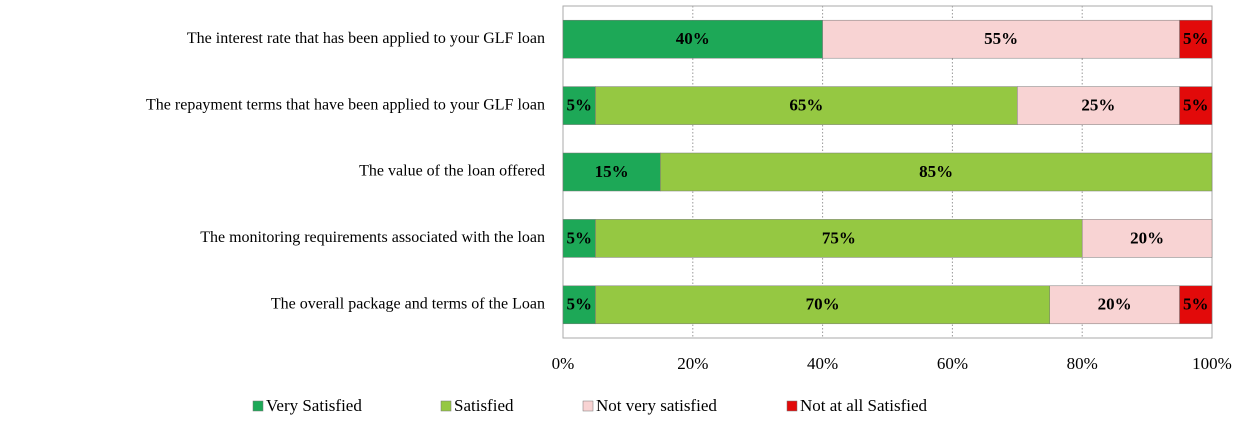  I want to click on data-label: 85%, so click(936, 171).